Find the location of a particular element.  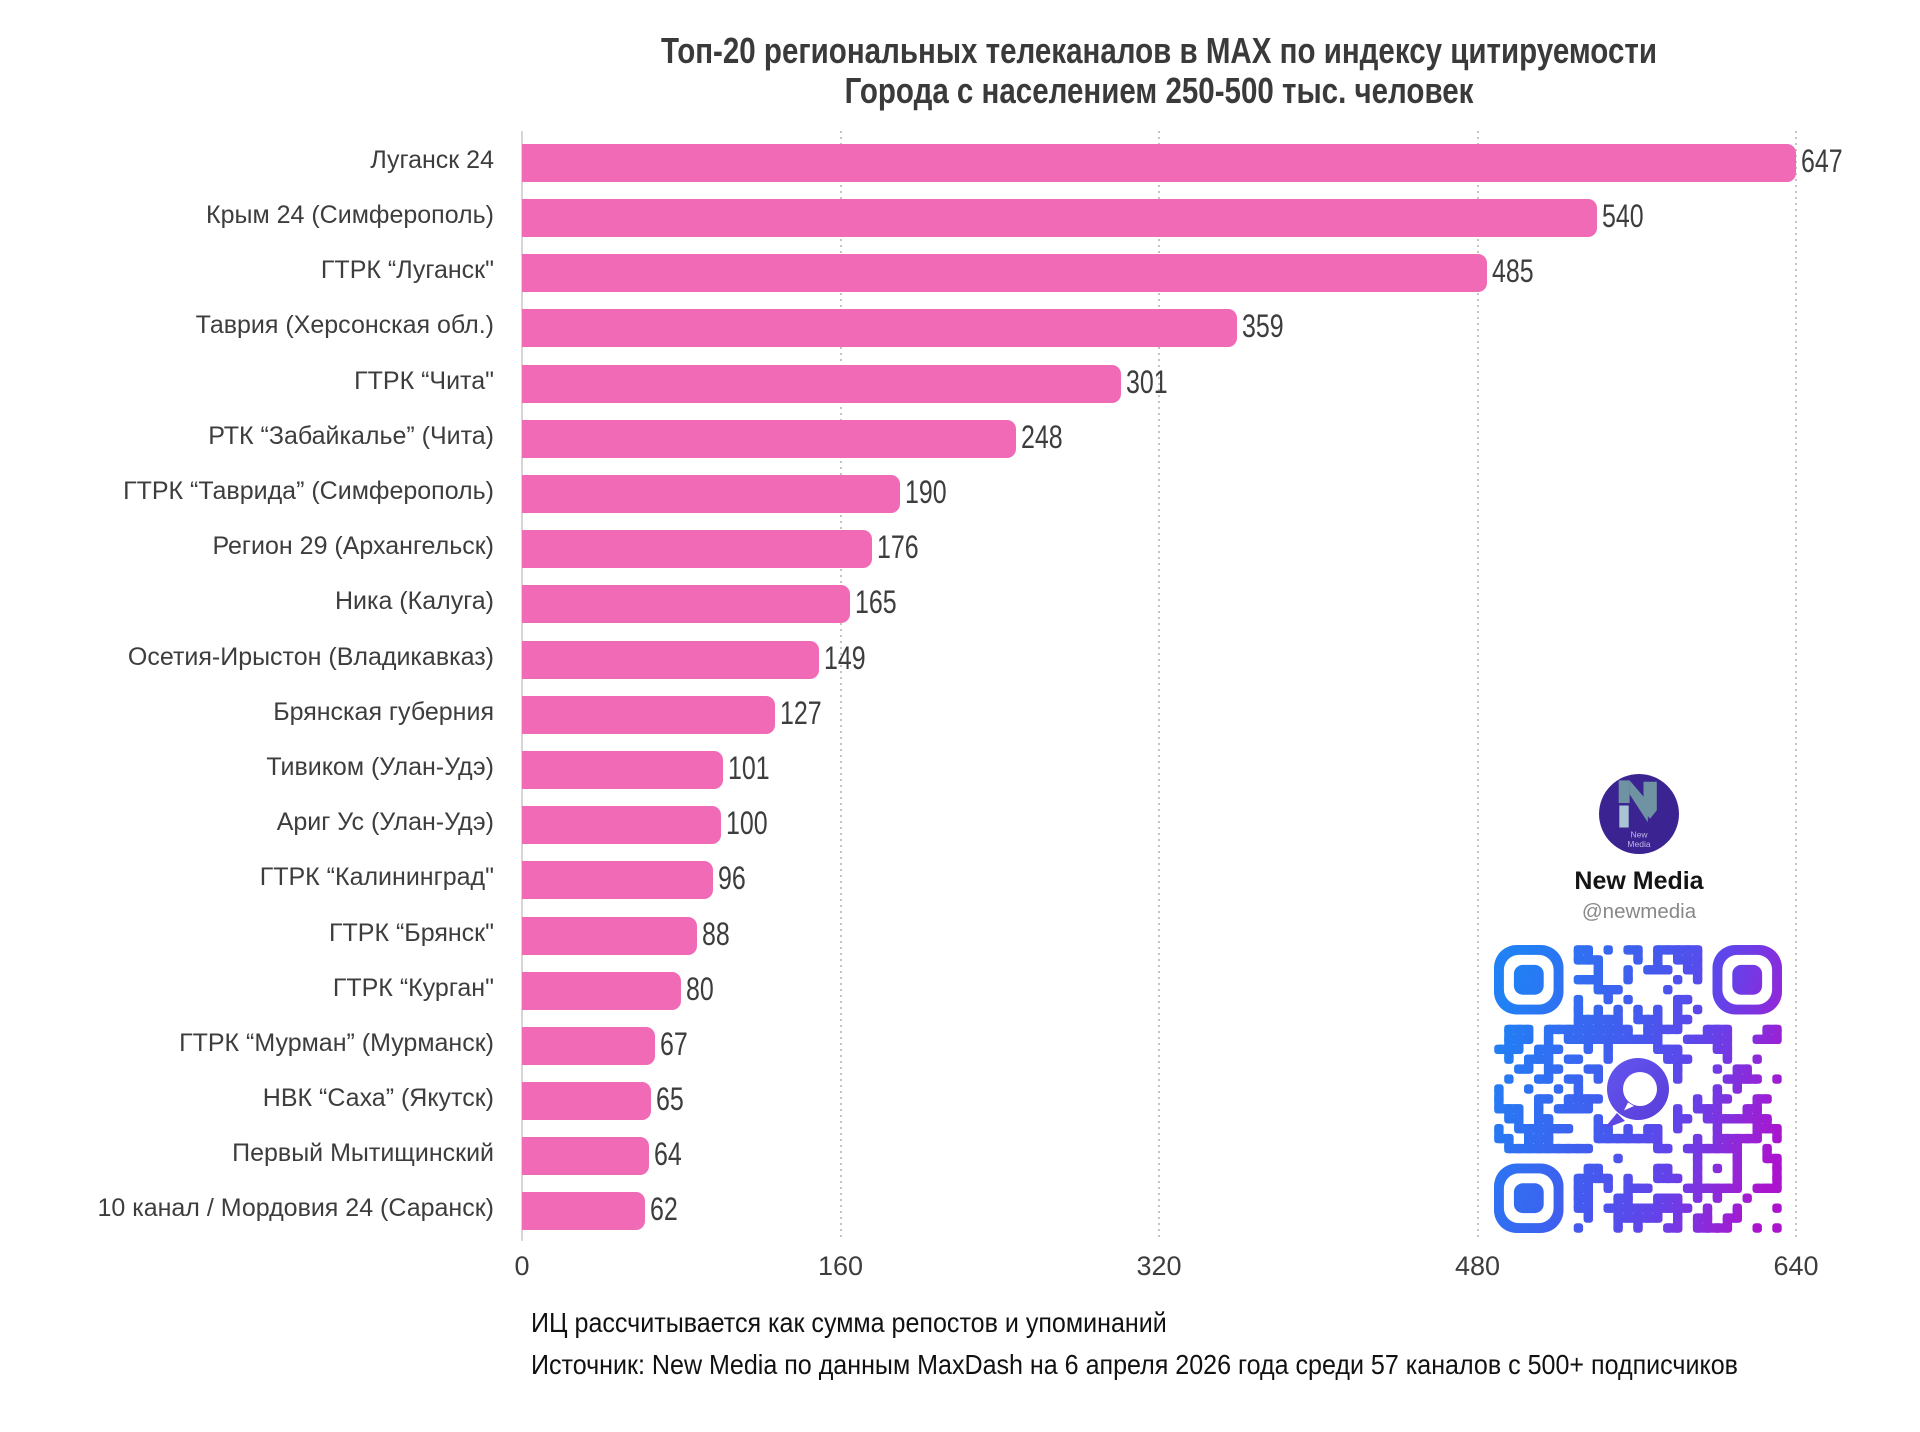

svg-text: New is located at coordinates (1639, 835).